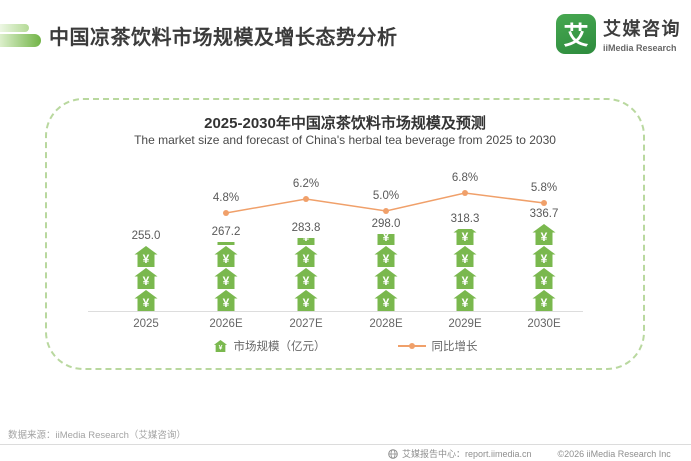 The image size is (691, 461). Describe the element at coordinates (544, 214) in the screenshot. I see `bar-value-label: 336.7` at that location.